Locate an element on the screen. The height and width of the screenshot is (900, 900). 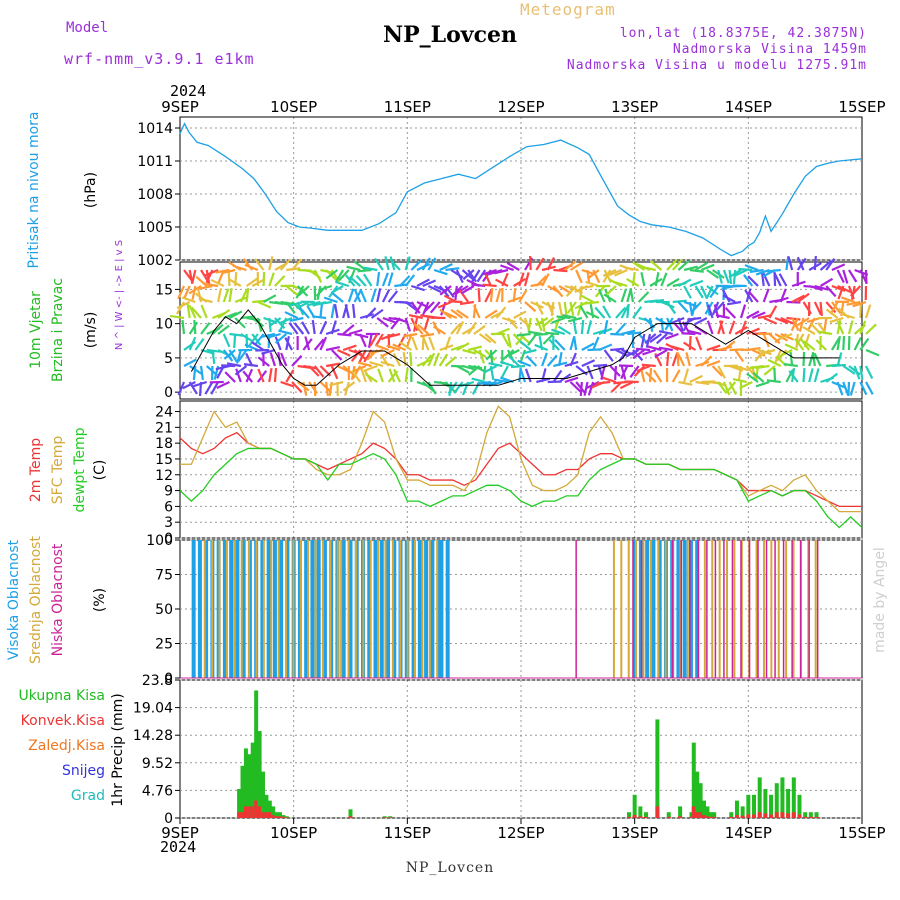
x-tick-label-top: 10SEP is located at coordinates (293, 107).